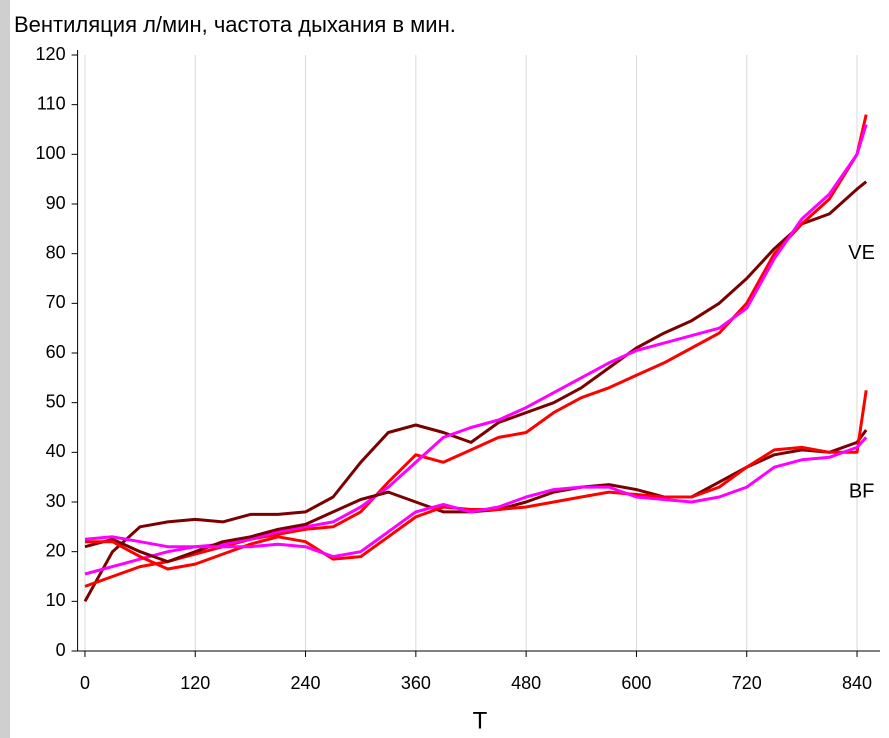  I want to click on y-tick-label: 40, so click(56, 451).